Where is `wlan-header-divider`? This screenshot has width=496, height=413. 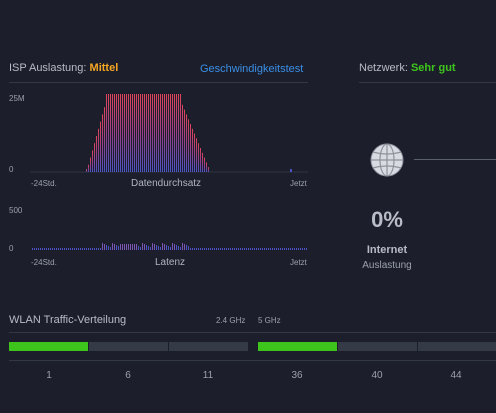 wlan-header-divider is located at coordinates (252, 332).